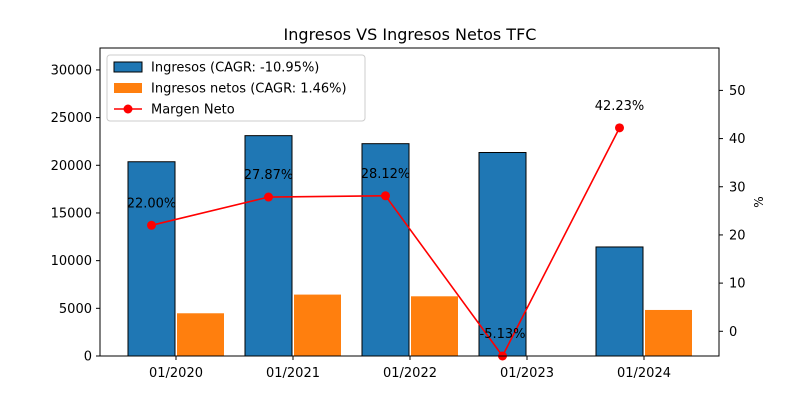  I want to click on y-tick-label-30000: 30000, so click(71, 70).